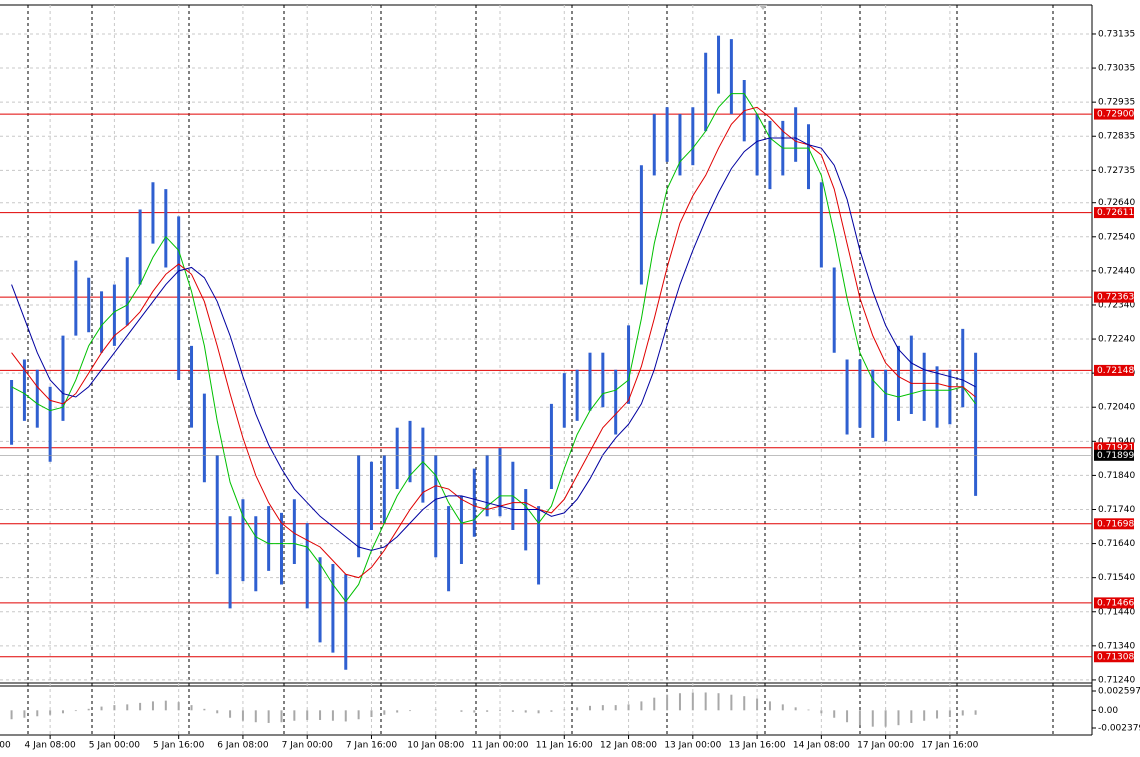 The width and height of the screenshot is (1140, 757). I want to click on level-label: 0.72611, so click(1115, 213).